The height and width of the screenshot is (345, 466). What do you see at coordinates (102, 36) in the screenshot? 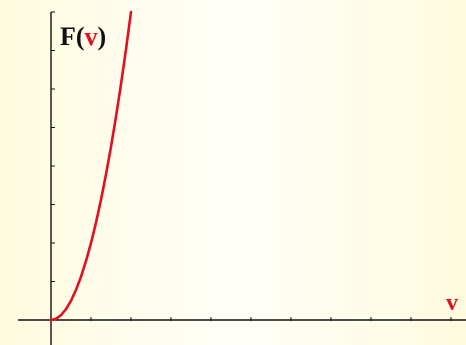
I see `y-axis-label-suffix: )` at bounding box center [102, 36].